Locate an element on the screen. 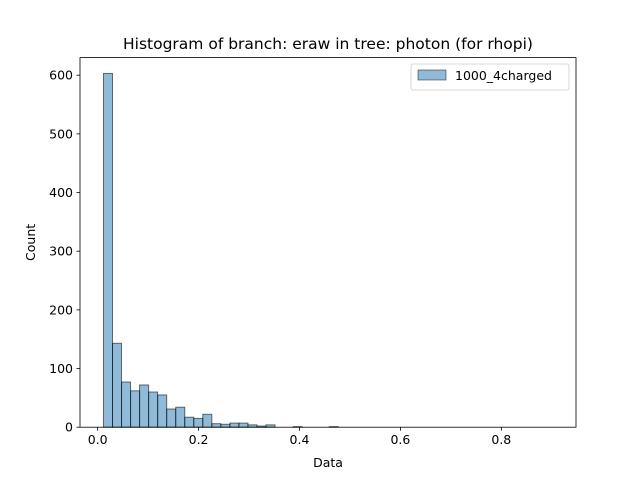 The width and height of the screenshot is (640, 480). legend-box is located at coordinates (490, 77).